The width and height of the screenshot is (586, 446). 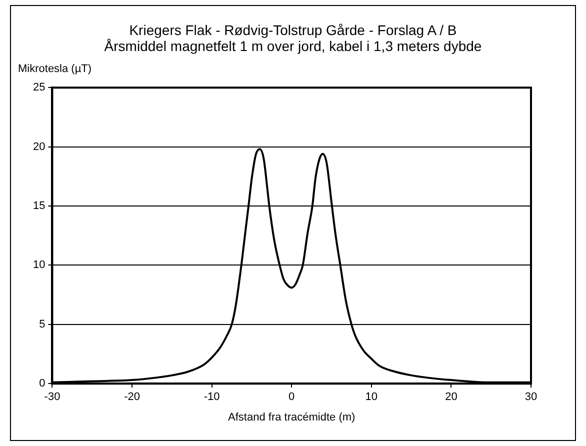 What do you see at coordinates (451, 397) in the screenshot?
I see `x-tick-label: 20` at bounding box center [451, 397].